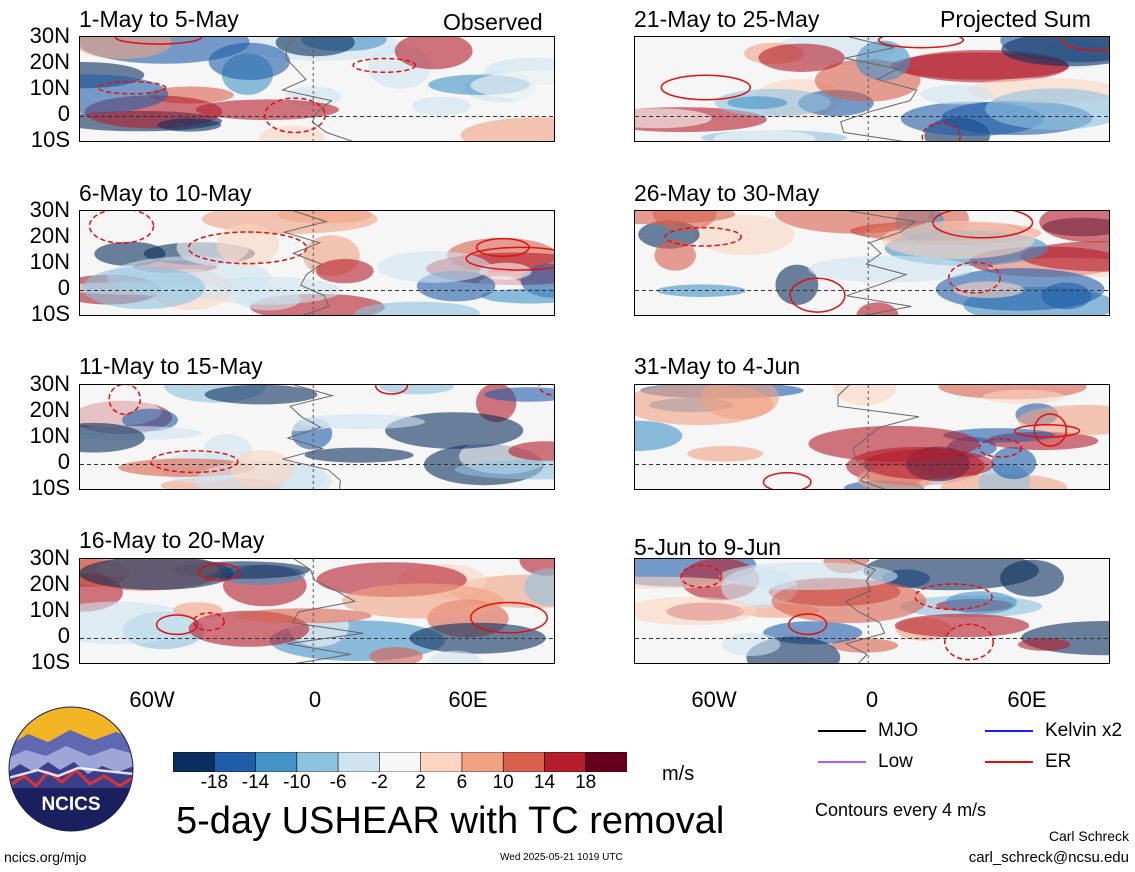  I want to click on colorbar-label: 14, so click(544, 782).